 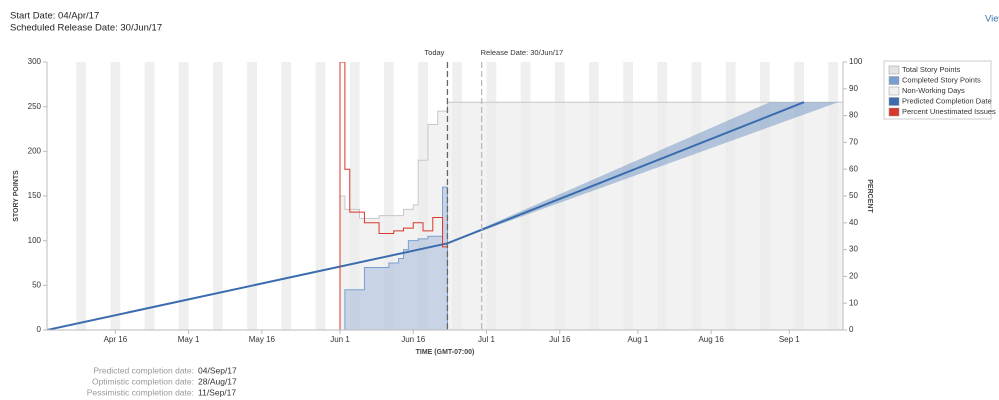 What do you see at coordinates (143, 370) in the screenshot?
I see `completion-label: Predicted completion date:` at bounding box center [143, 370].